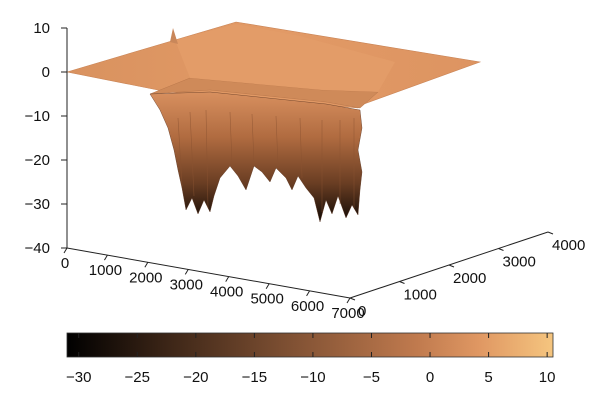 The image size is (600, 402). What do you see at coordinates (420, 295) in the screenshot?
I see `y-axis-tick-label: 1000` at bounding box center [420, 295].